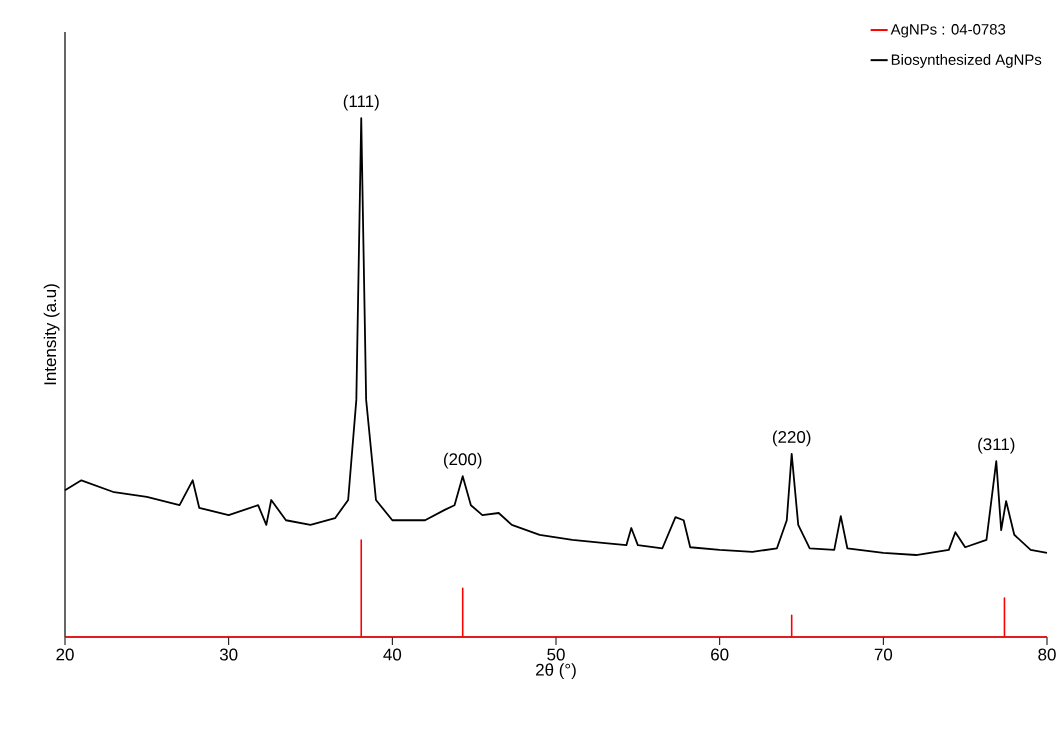 This screenshot has width=1061, height=735. Describe the element at coordinates (556, 671) in the screenshot. I see `x-axis-title: 2θ (°)` at that location.